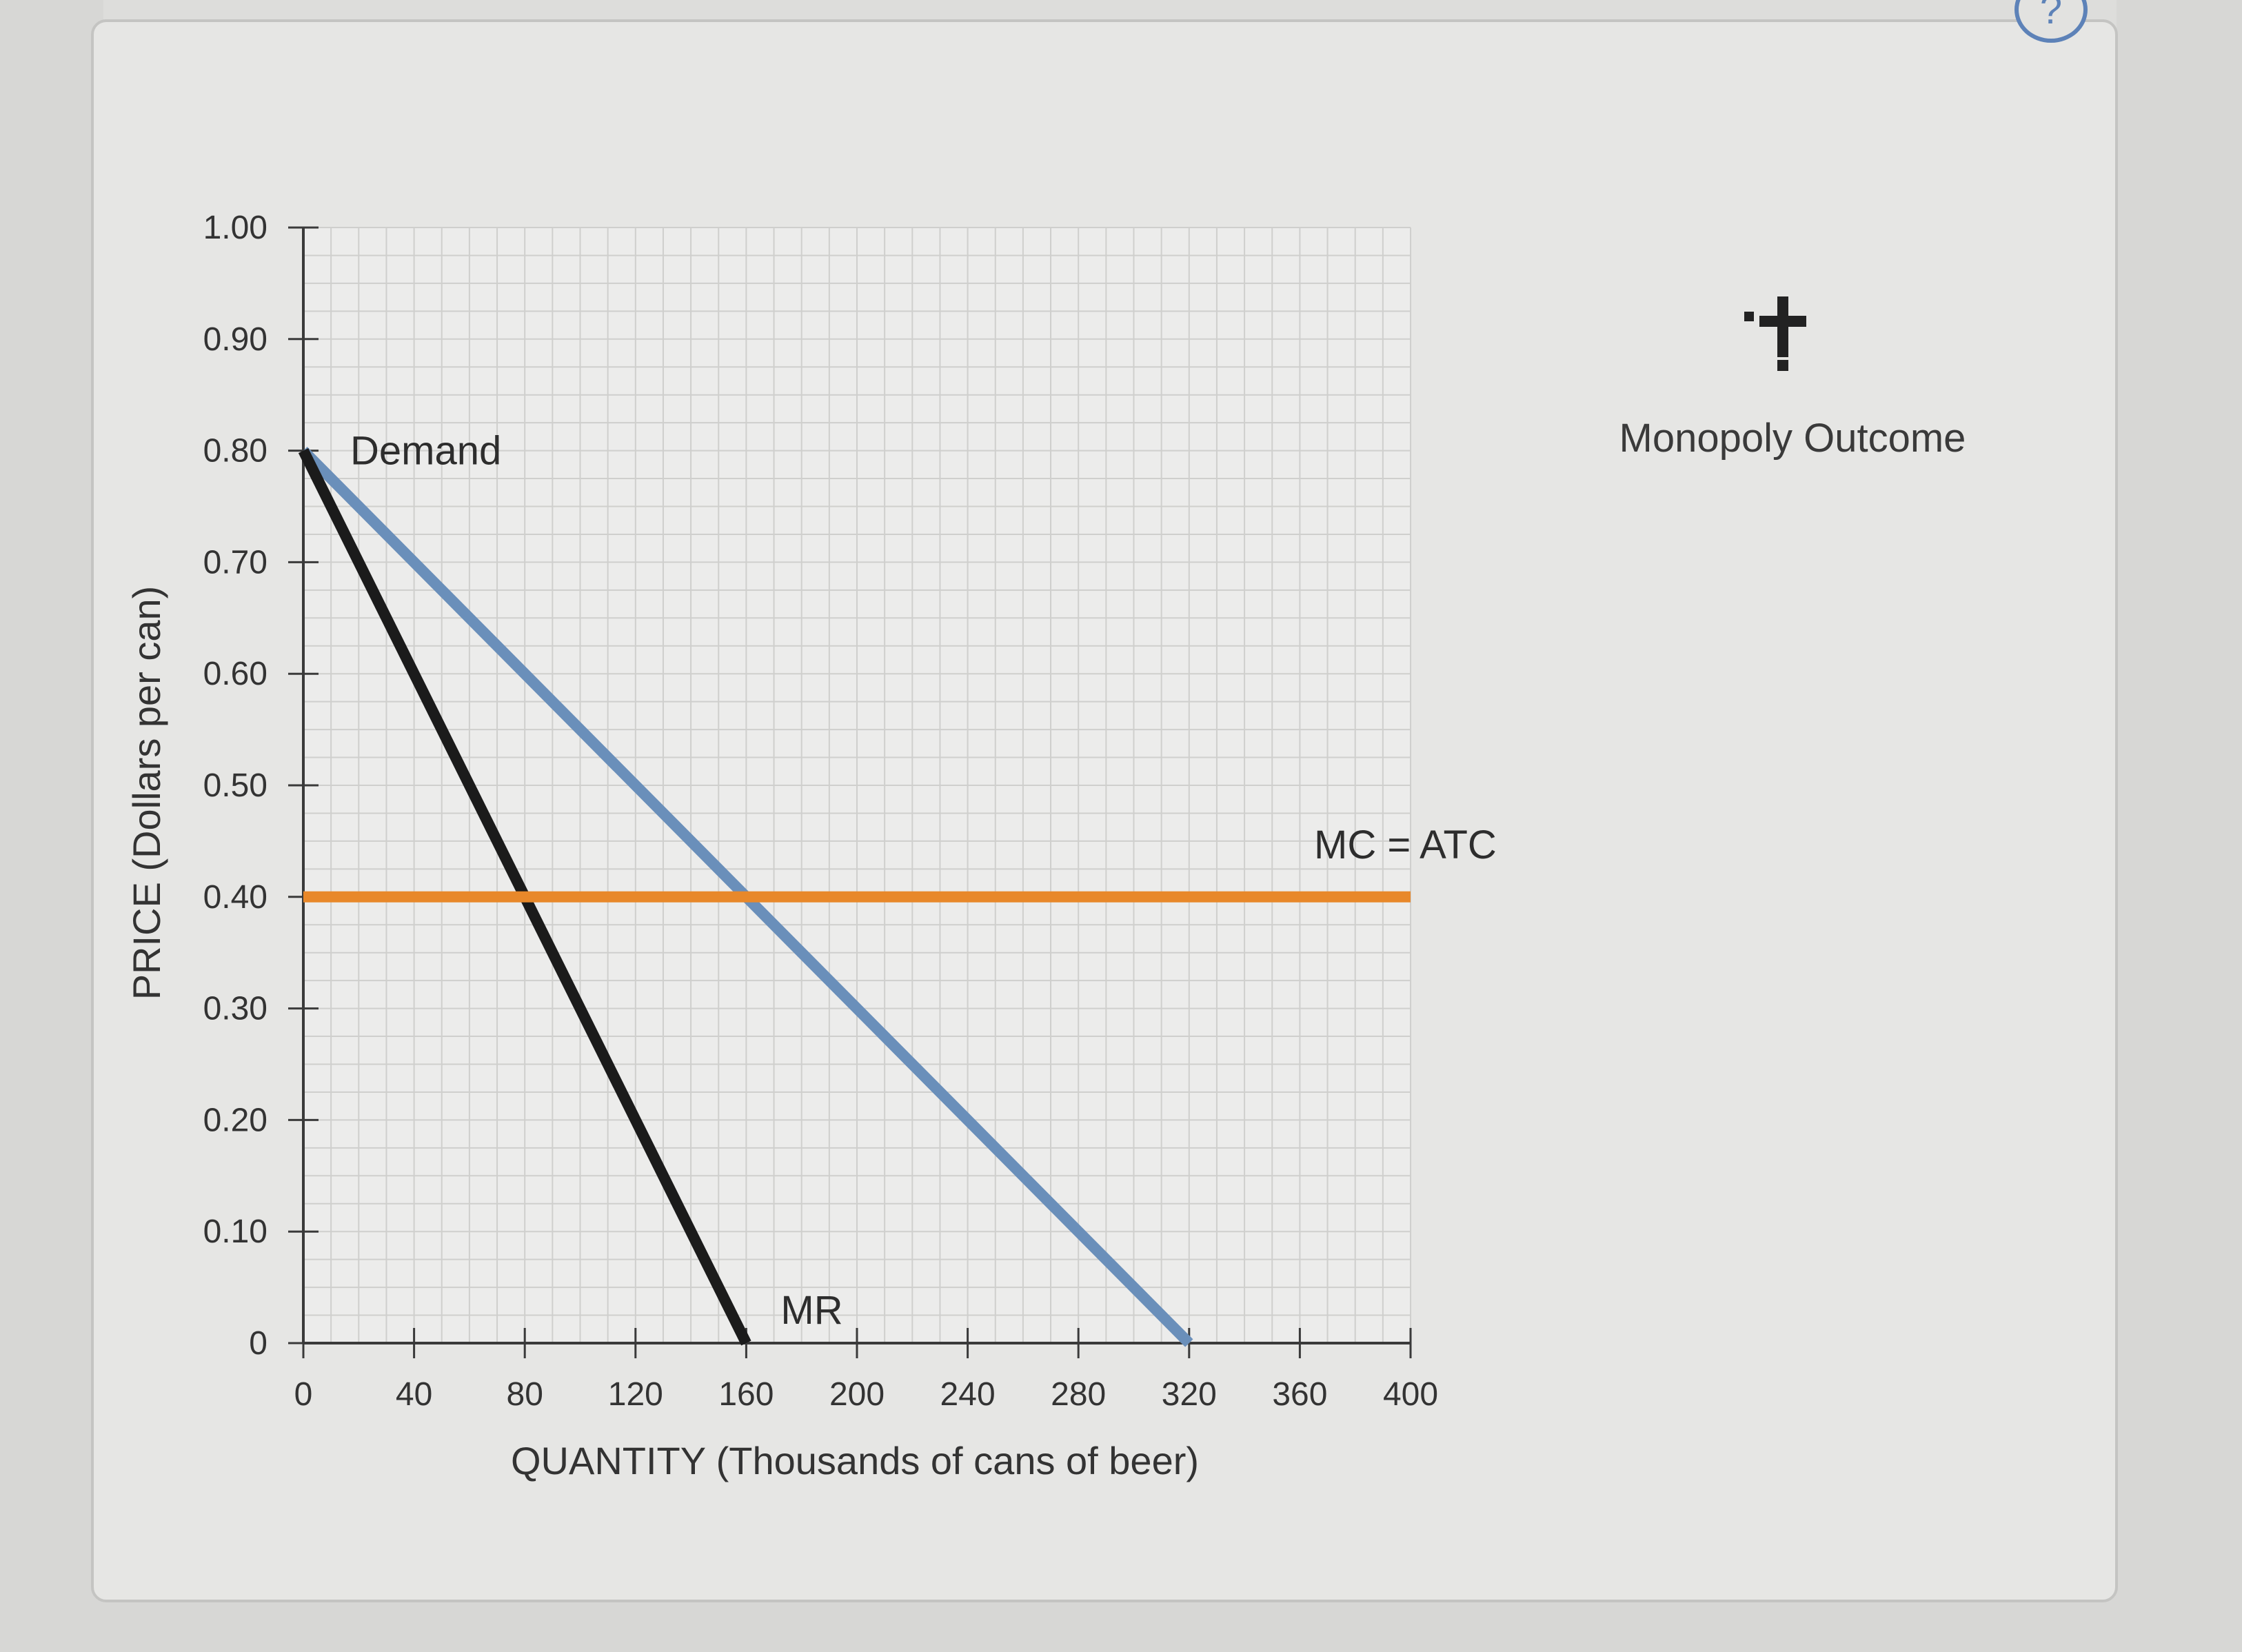  Describe the element at coordinates (2051, 16) in the screenshot. I see `help-label: ?` at that location.